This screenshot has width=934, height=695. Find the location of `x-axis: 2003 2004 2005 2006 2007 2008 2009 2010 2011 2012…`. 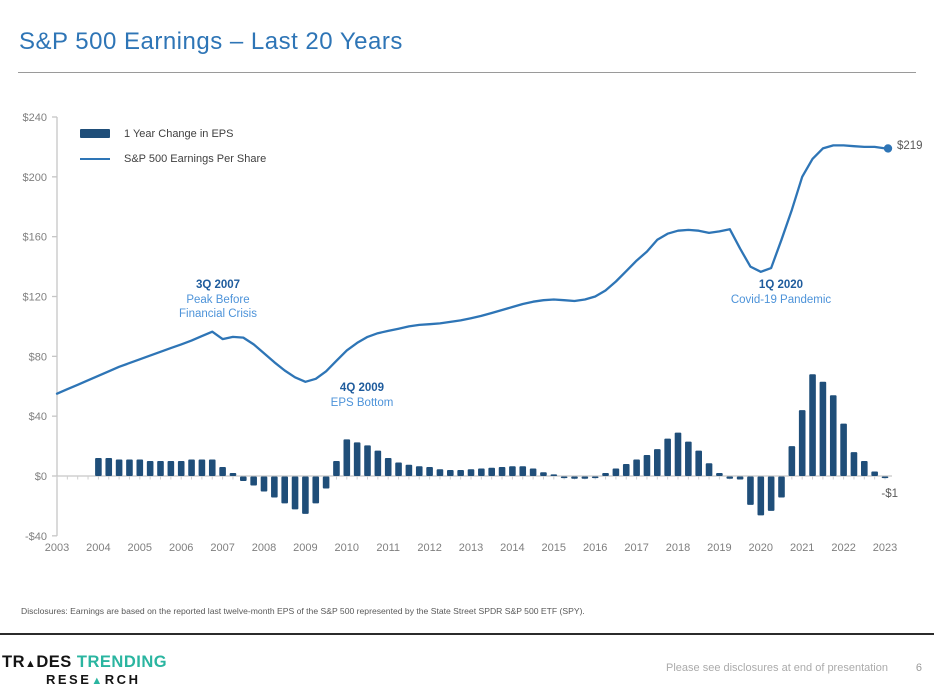

x-axis: 2003 2004 2005 2006 2007 2008 2009 2010 2011 2012… is located at coordinates (471, 548).